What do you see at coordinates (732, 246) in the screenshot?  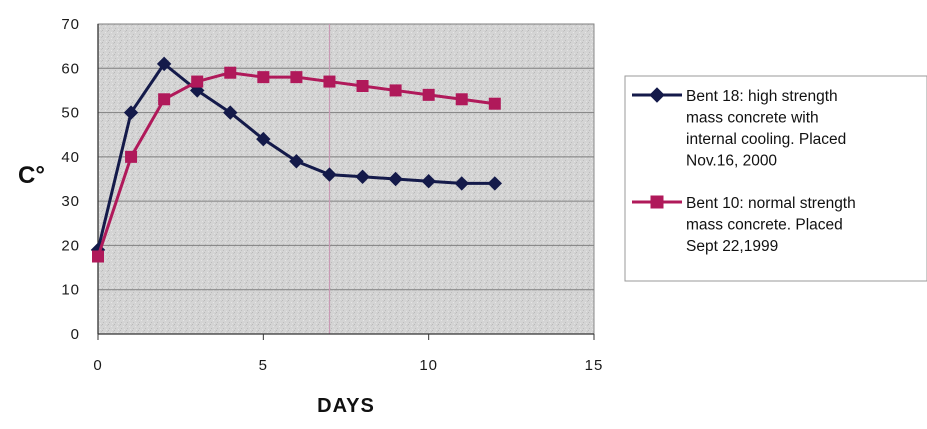 I see `legend-label-1-line-2: Sept 22,1999` at bounding box center [732, 246].